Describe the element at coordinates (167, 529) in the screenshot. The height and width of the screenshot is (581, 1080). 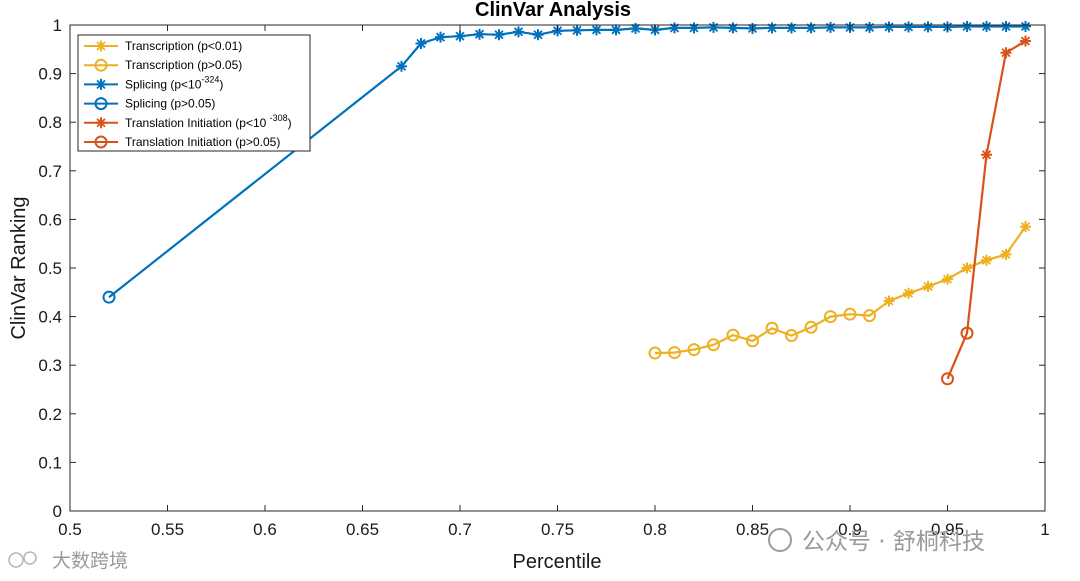
I see `x-tick-label: 0.55` at that location.